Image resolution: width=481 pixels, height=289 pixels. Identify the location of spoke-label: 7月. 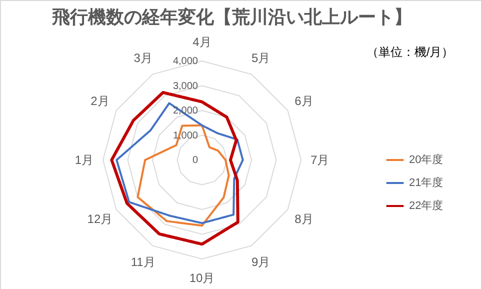
(320, 160).